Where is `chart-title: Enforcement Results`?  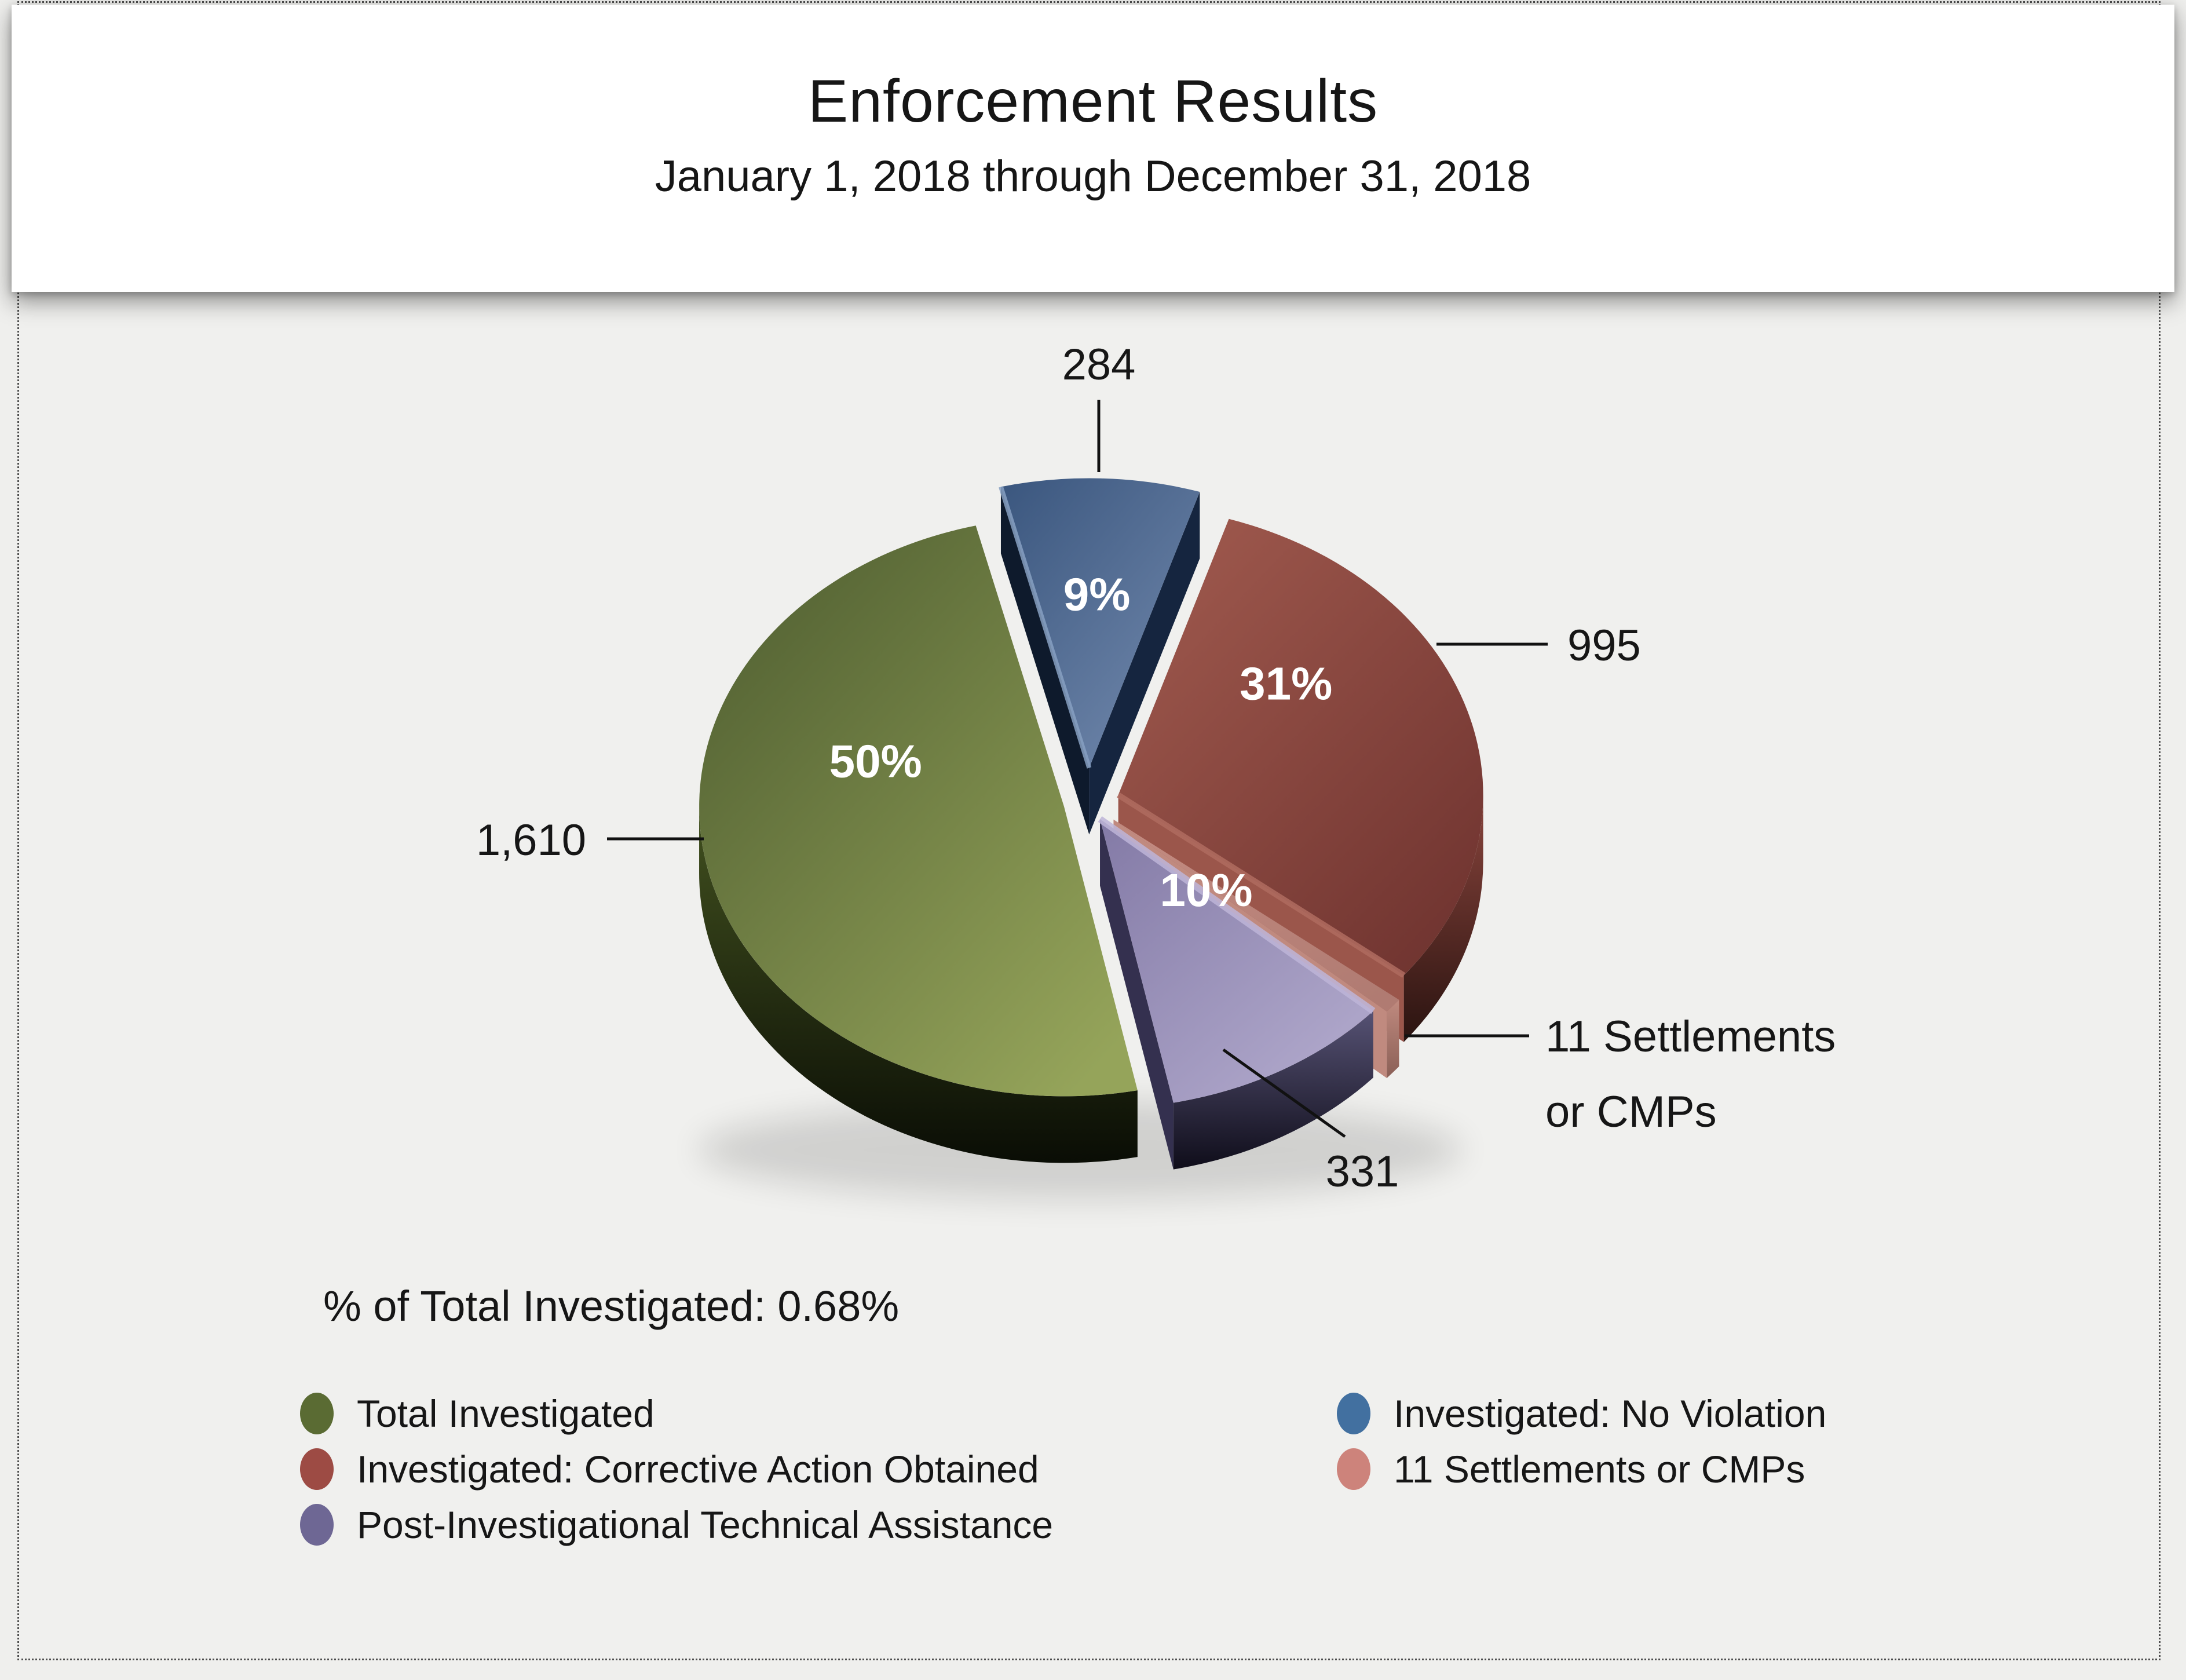 chart-title: Enforcement Results is located at coordinates (1093, 102).